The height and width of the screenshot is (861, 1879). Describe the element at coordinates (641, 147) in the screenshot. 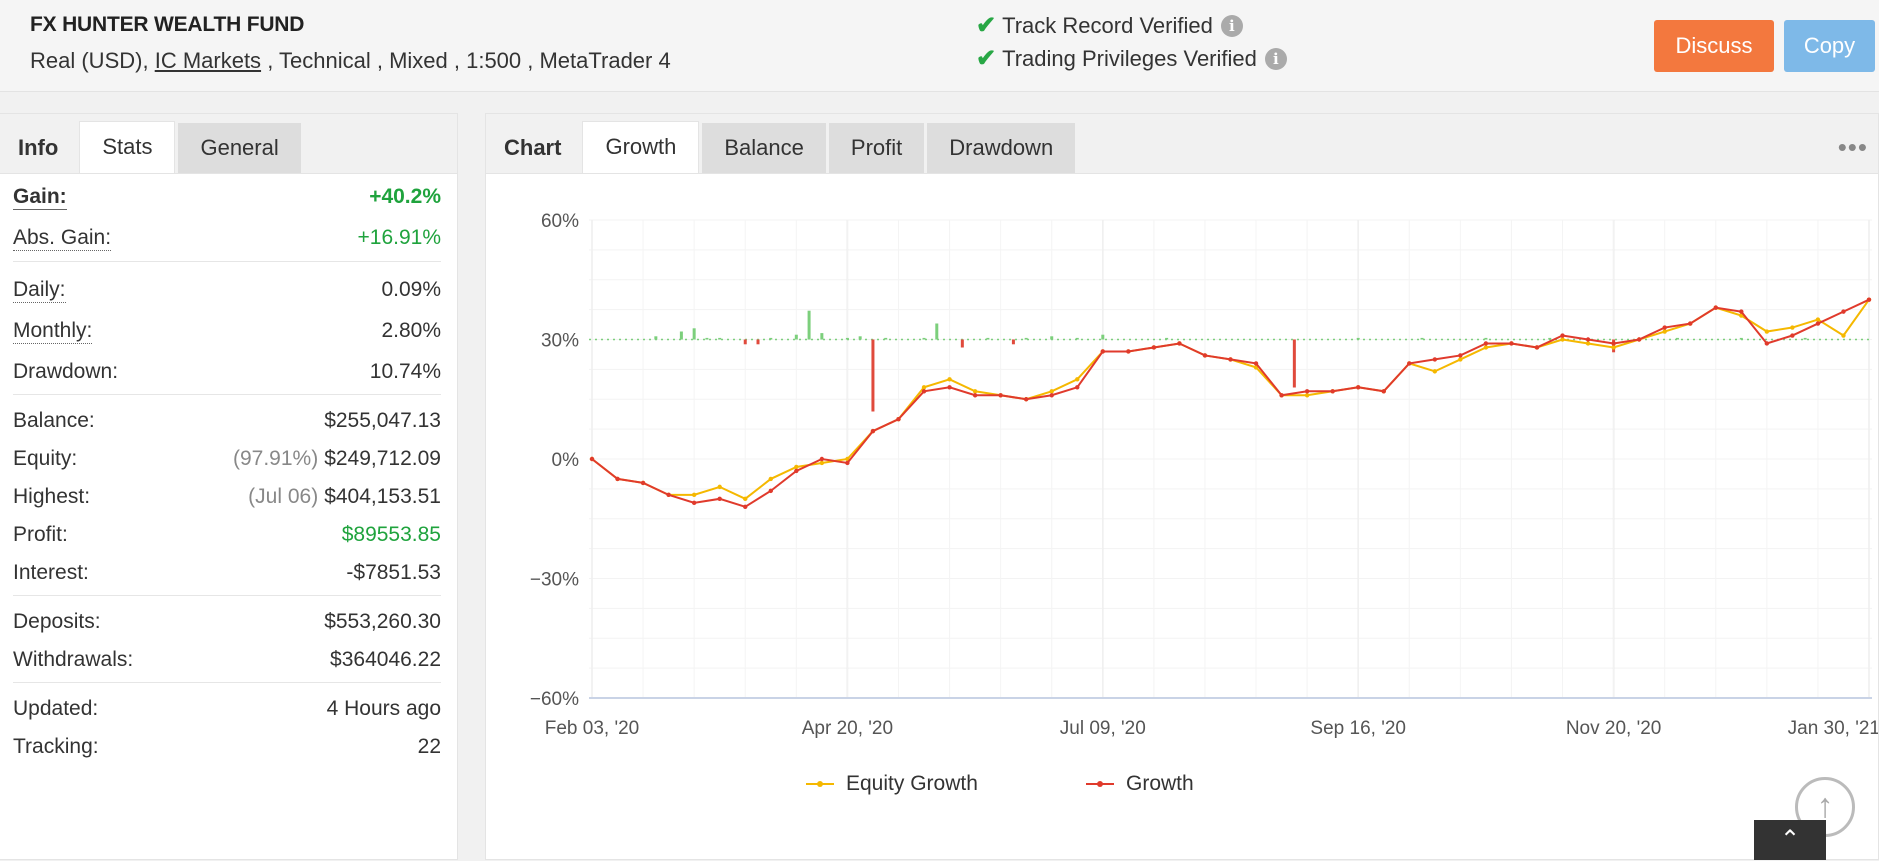

I see `tab-growth: Growth` at that location.